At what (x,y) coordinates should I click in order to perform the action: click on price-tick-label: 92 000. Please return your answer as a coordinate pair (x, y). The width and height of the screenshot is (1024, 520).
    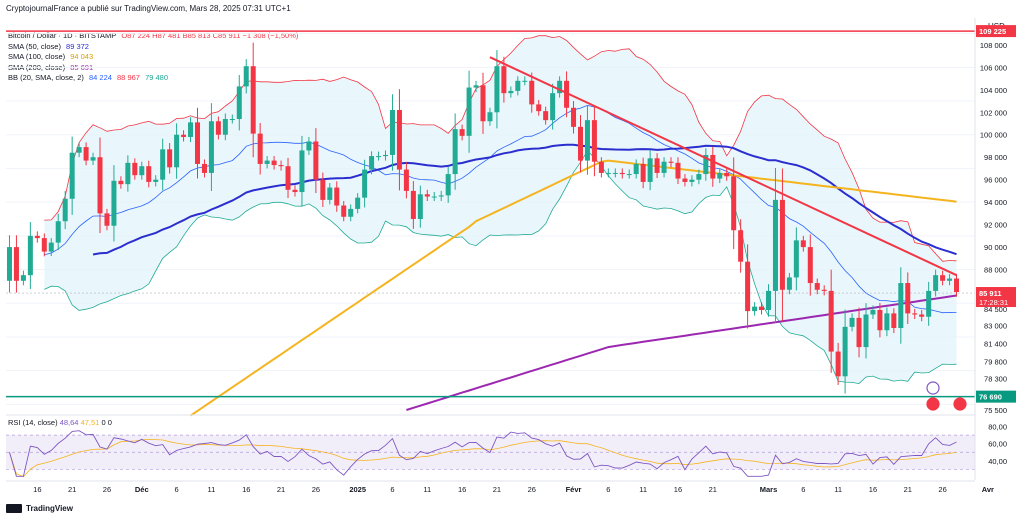
    Looking at the image, I should click on (995, 225).